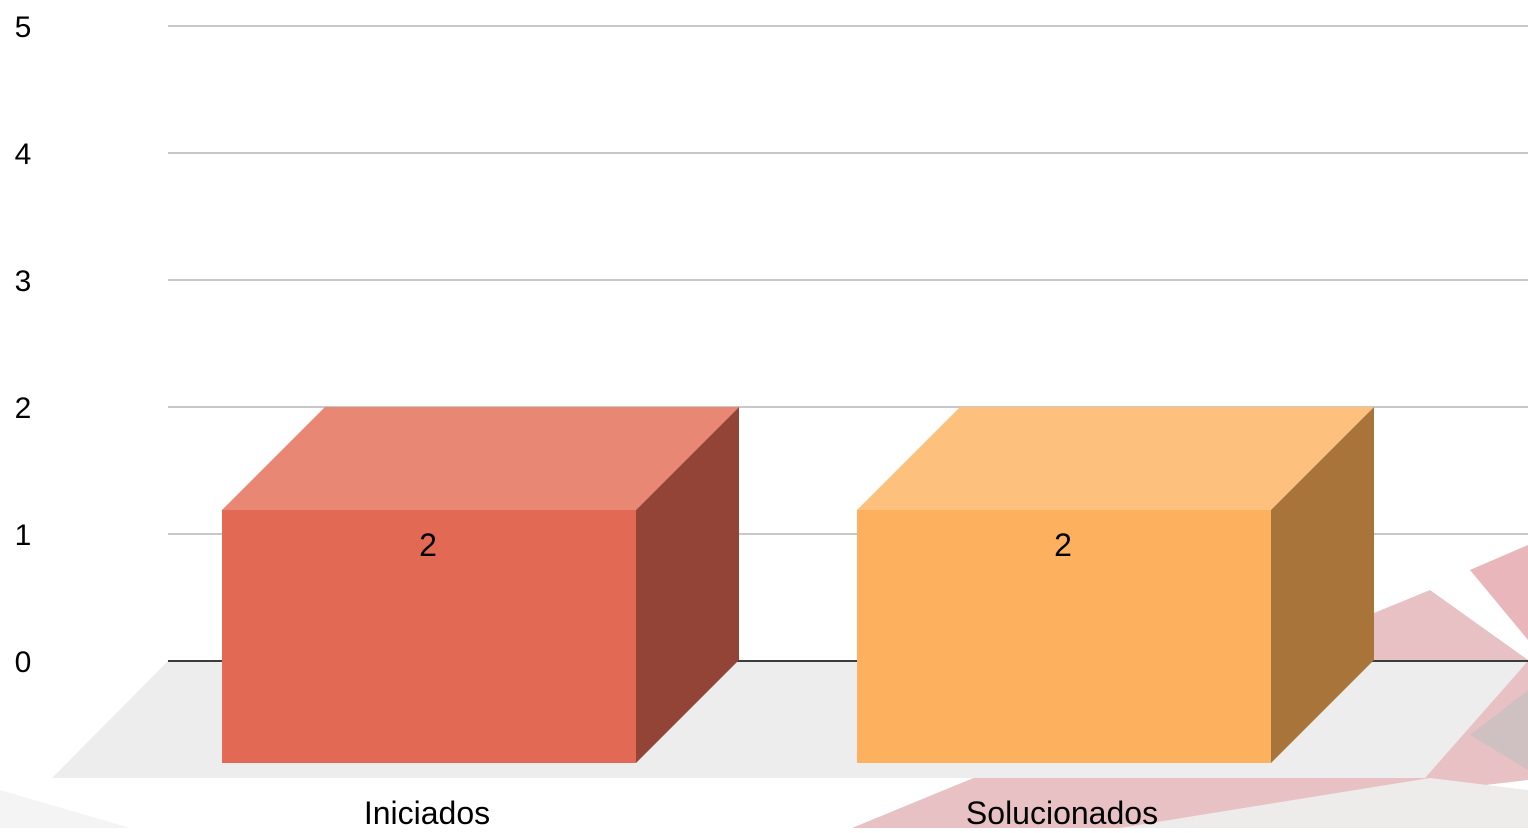 Image resolution: width=1528 pixels, height=833 pixels. What do you see at coordinates (23, 408) in the screenshot?
I see `y-tick-label: 2` at bounding box center [23, 408].